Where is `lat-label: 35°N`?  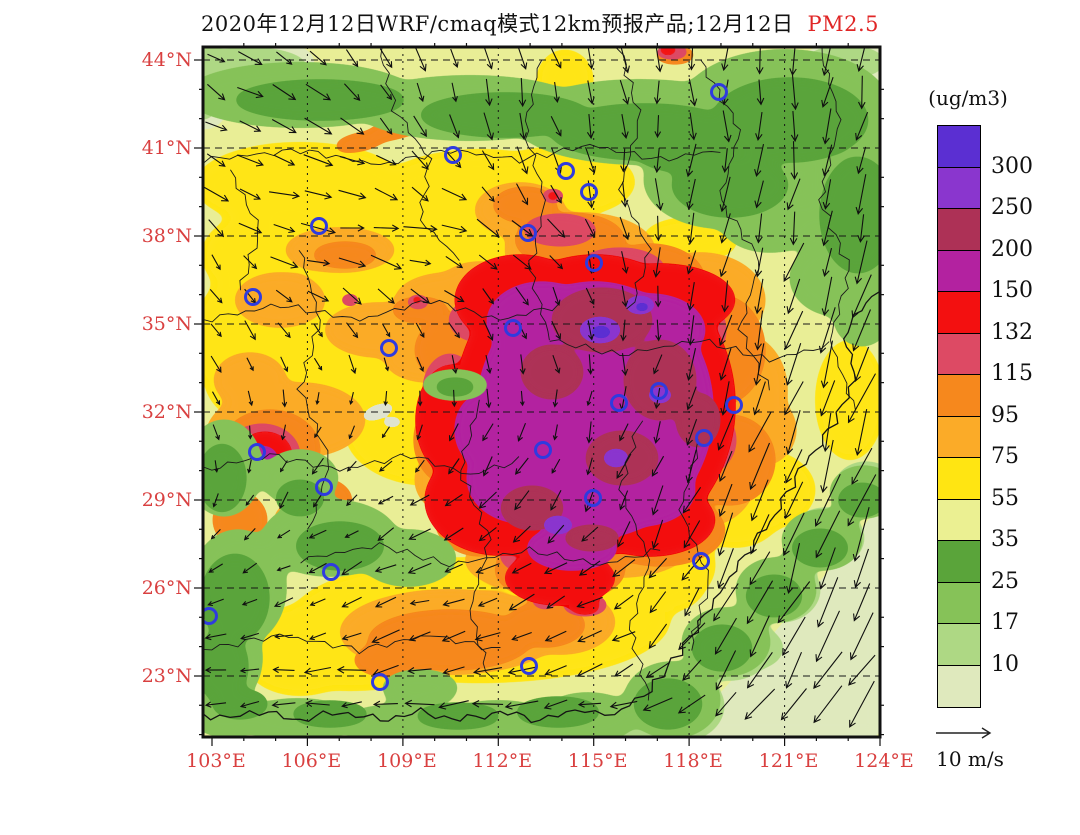
lat-label: 35°N is located at coordinates (166, 324).